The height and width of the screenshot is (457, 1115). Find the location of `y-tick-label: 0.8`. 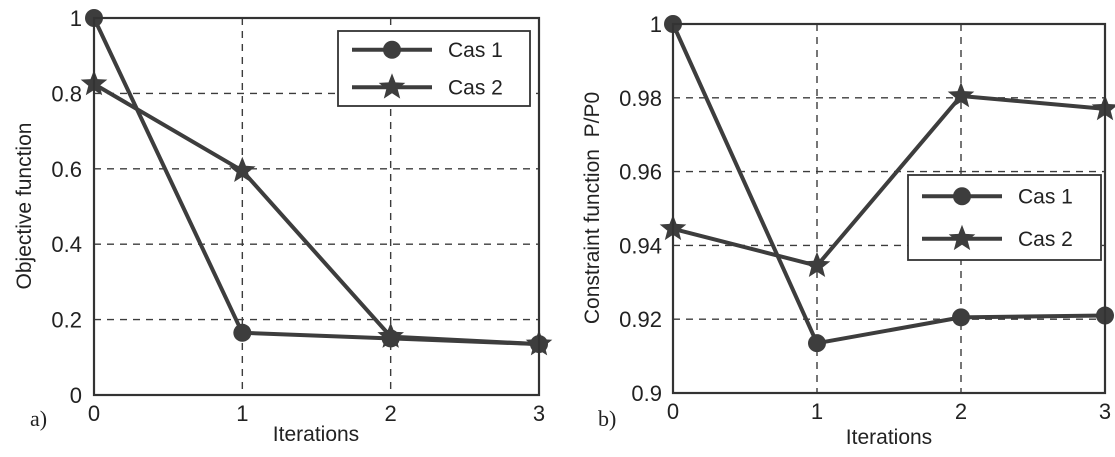

y-tick-label: 0.8 is located at coordinates (66, 93).